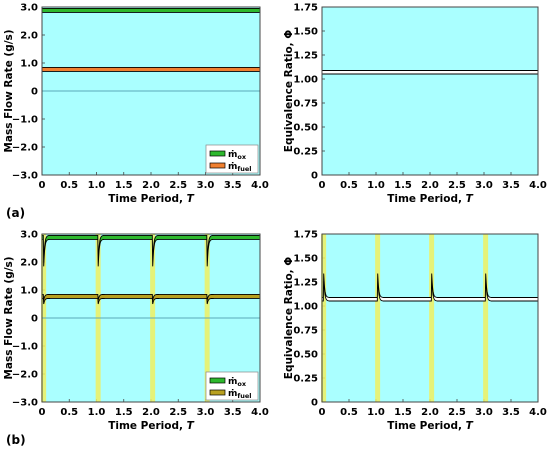 This screenshot has height=452, width=550. What do you see at coordinates (15, 213) in the screenshot?
I see `panel-label-a: (a)` at bounding box center [15, 213].